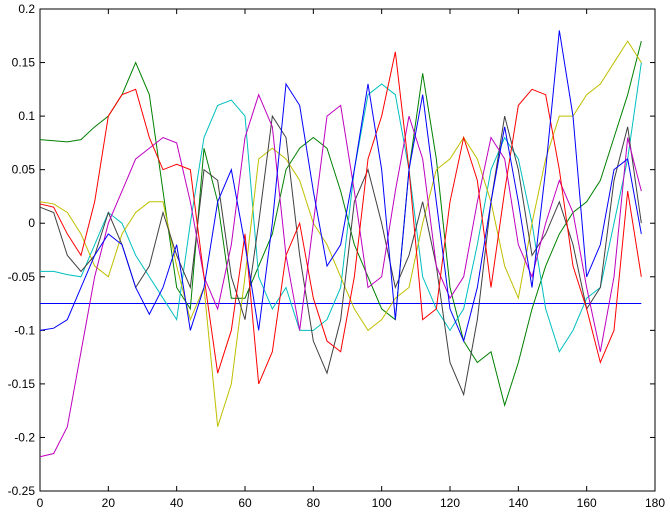  Describe the element at coordinates (24, 330) in the screenshot. I see `y-tick-label: -0.1` at that location.